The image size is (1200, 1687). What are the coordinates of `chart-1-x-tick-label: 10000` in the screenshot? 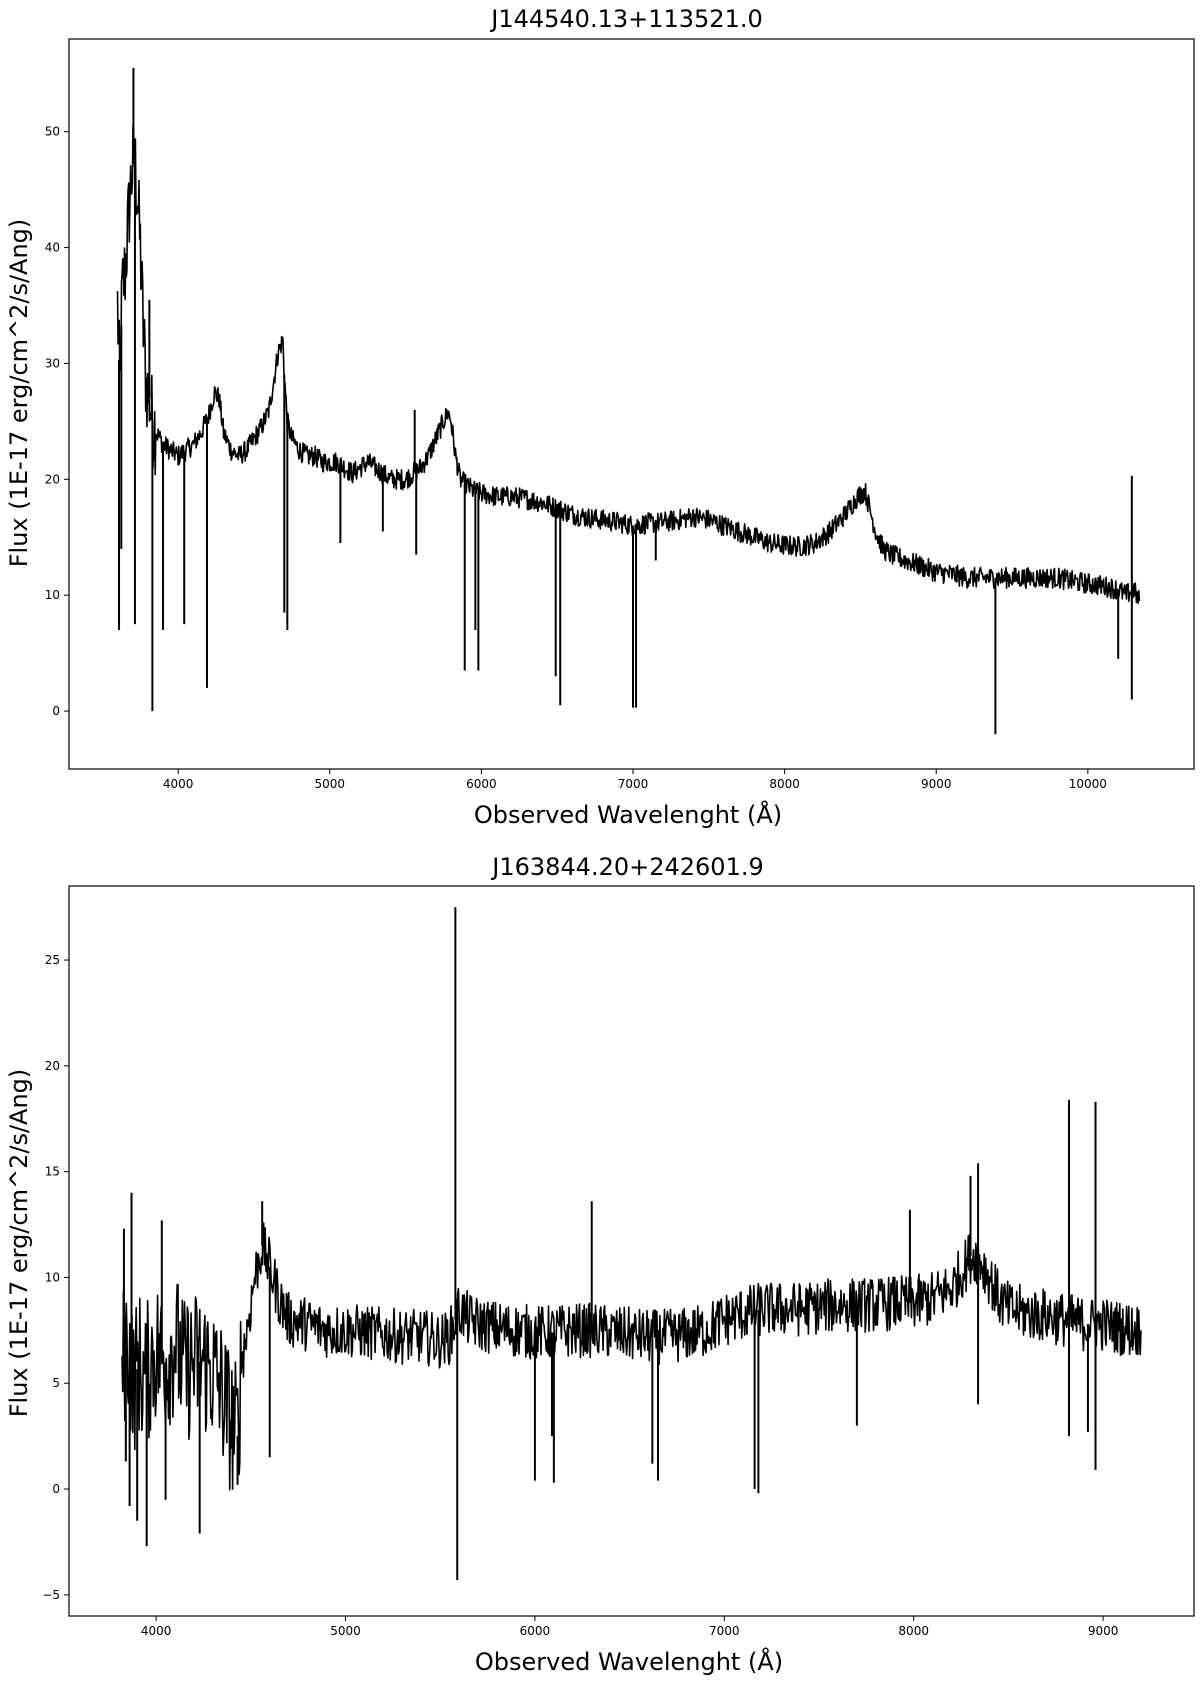 It's located at (1088, 784).